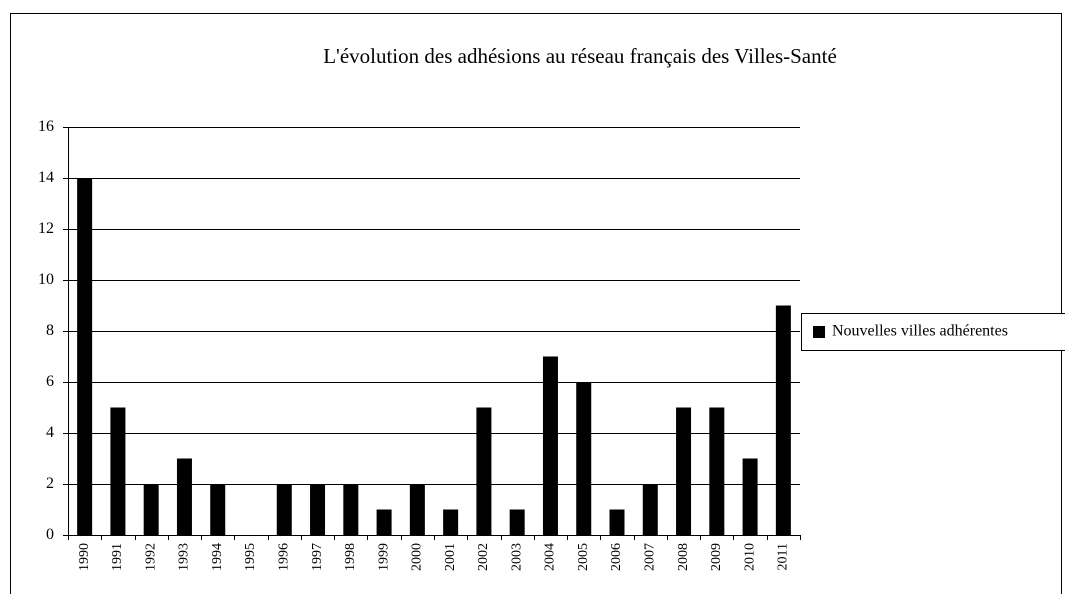  Describe the element at coordinates (46, 228) in the screenshot. I see `y-tick-label: 12` at that location.